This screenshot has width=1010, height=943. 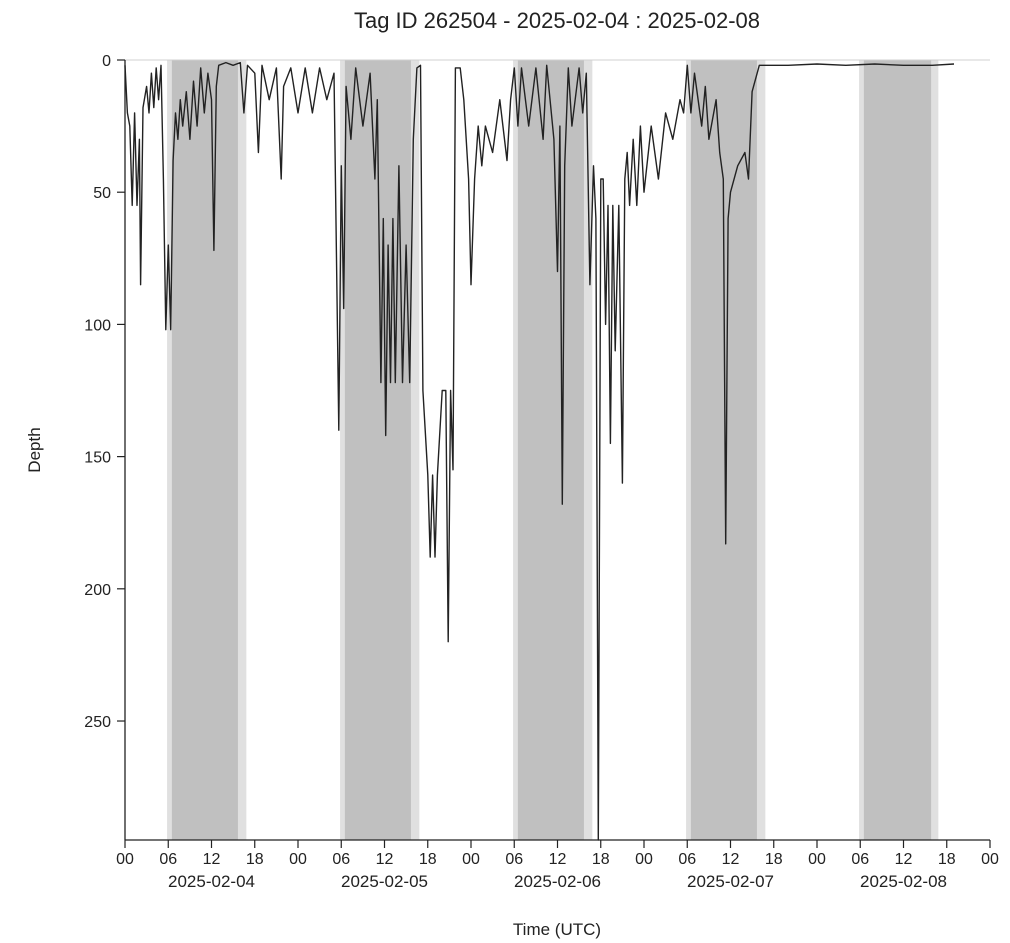 I want to click on y-axis: 0 50 100 150 200 250, so click(x=105, y=446).